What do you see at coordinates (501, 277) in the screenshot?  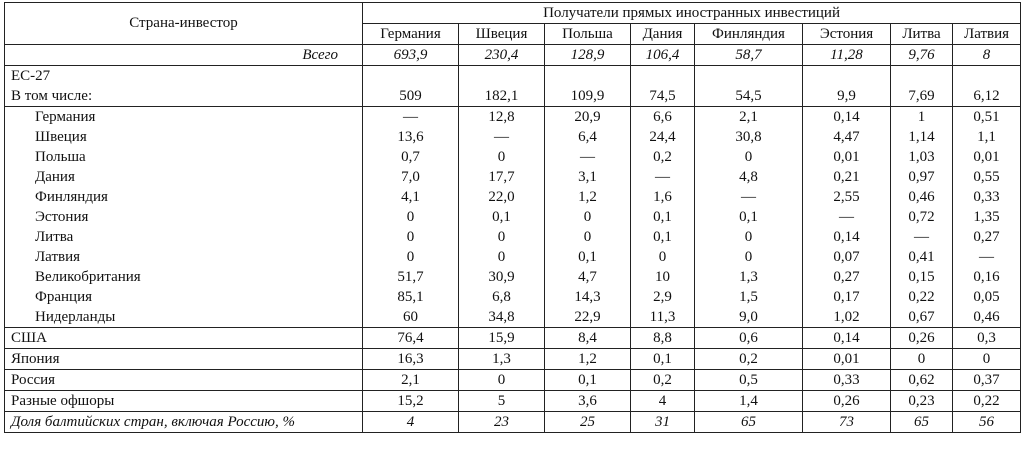 I see `table-cell: 30,9` at bounding box center [501, 277].